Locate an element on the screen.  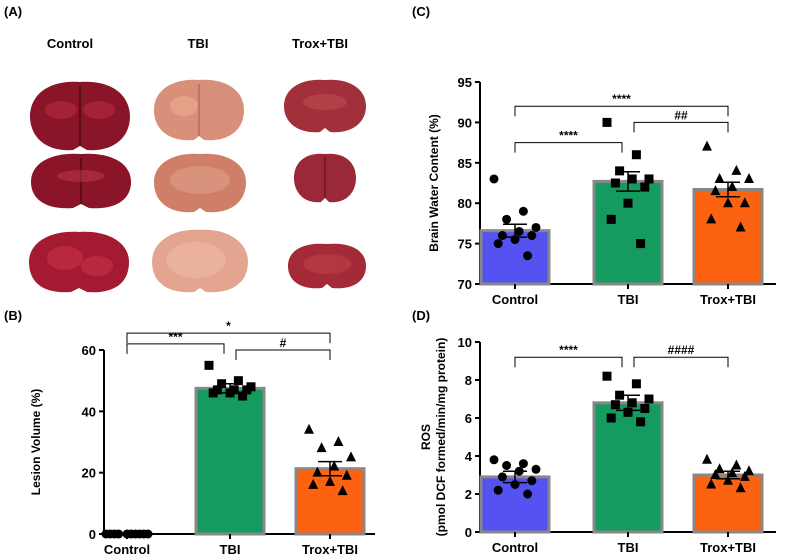
significance-bracket: #### is located at coordinates (681, 355).